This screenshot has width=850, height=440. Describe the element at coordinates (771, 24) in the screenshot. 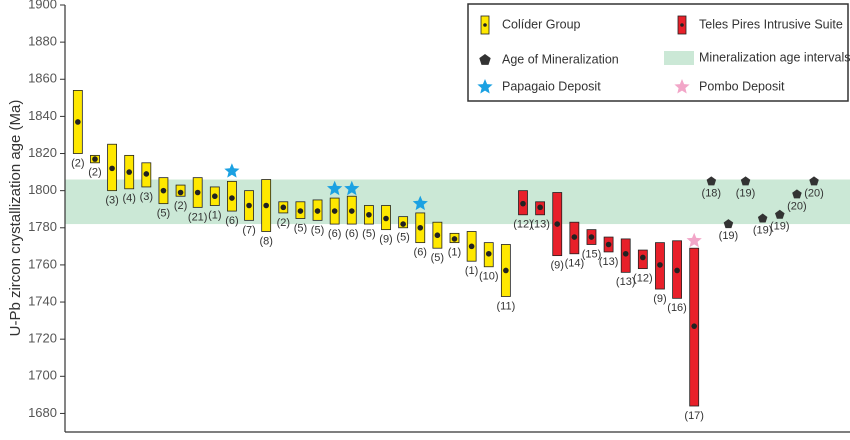

I see `legend-label: Teles Pires Intrusive Suite` at that location.